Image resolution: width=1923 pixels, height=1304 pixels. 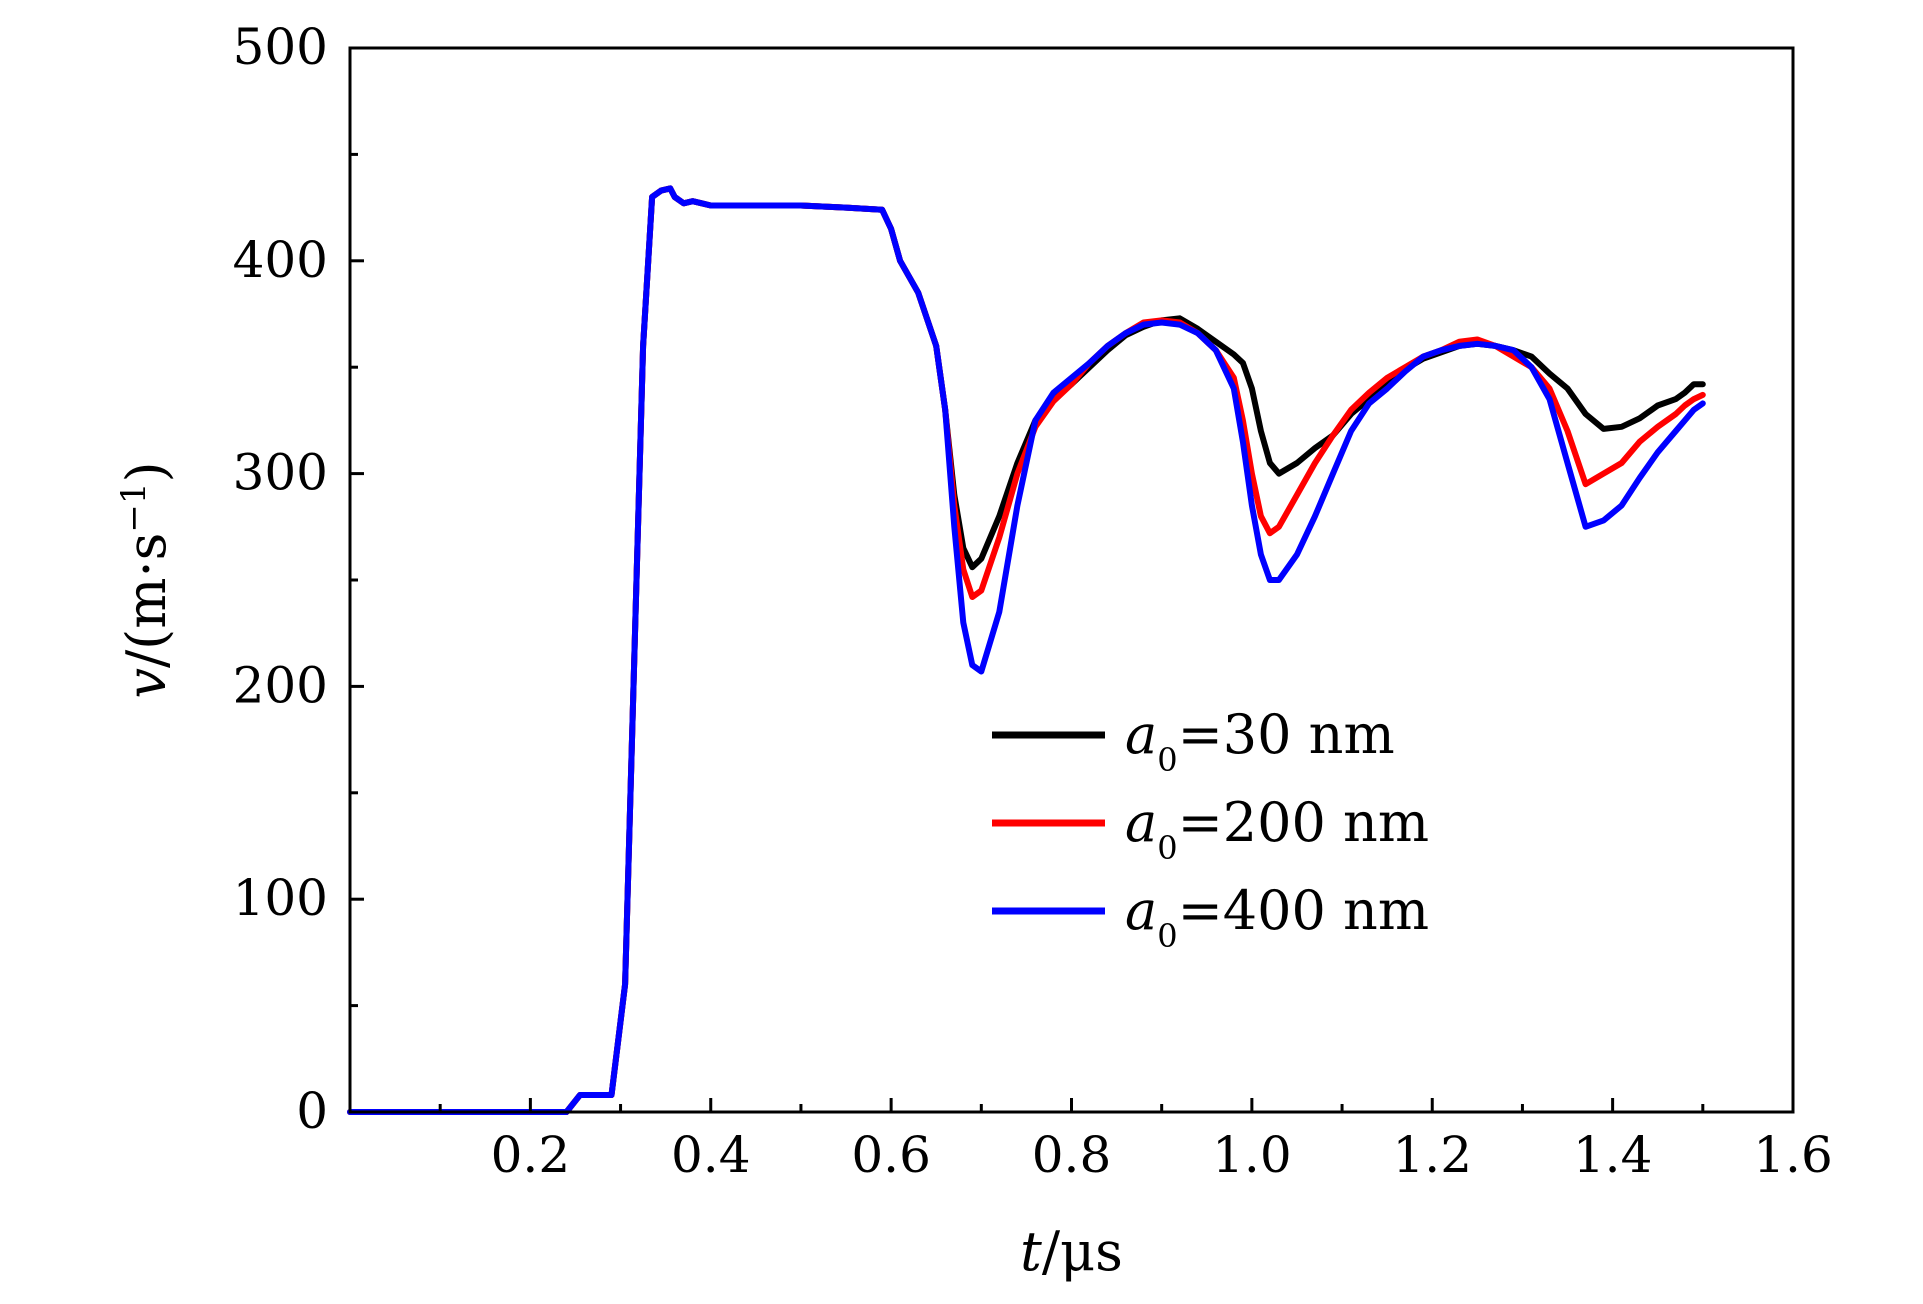 What do you see at coordinates (146, 683) in the screenshot?
I see `y-axis-var: v` at bounding box center [146, 683].